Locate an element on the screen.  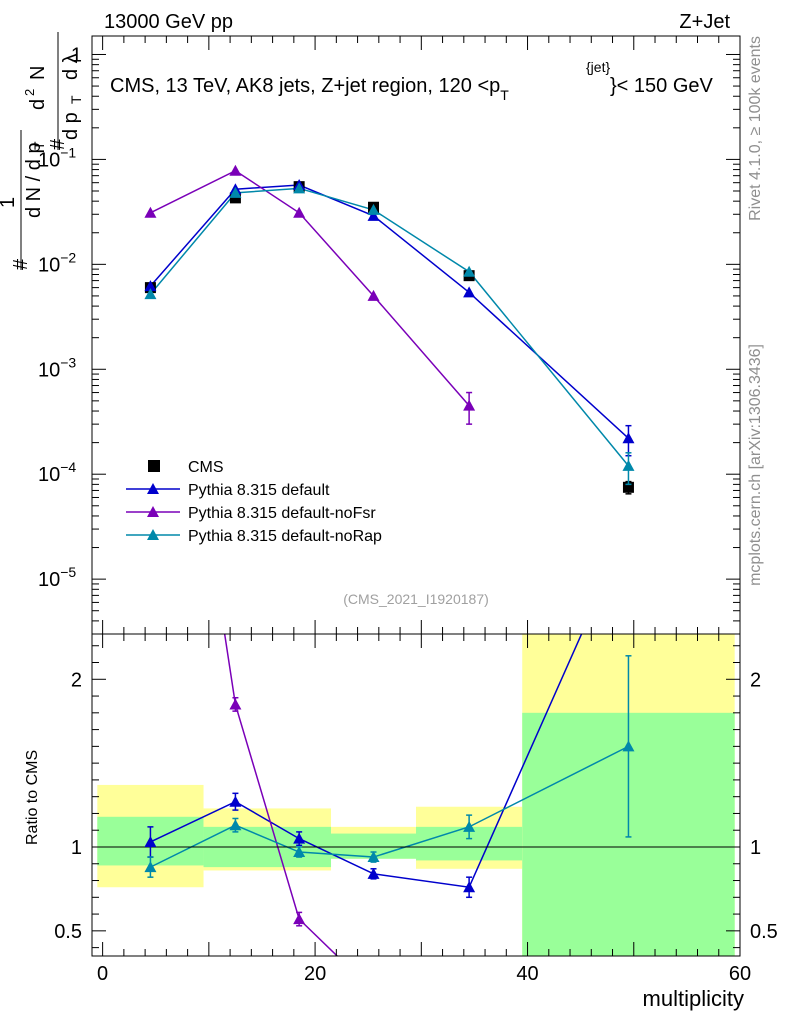
main-y-tick-label: 10⁻² is located at coordinates (57, 262).